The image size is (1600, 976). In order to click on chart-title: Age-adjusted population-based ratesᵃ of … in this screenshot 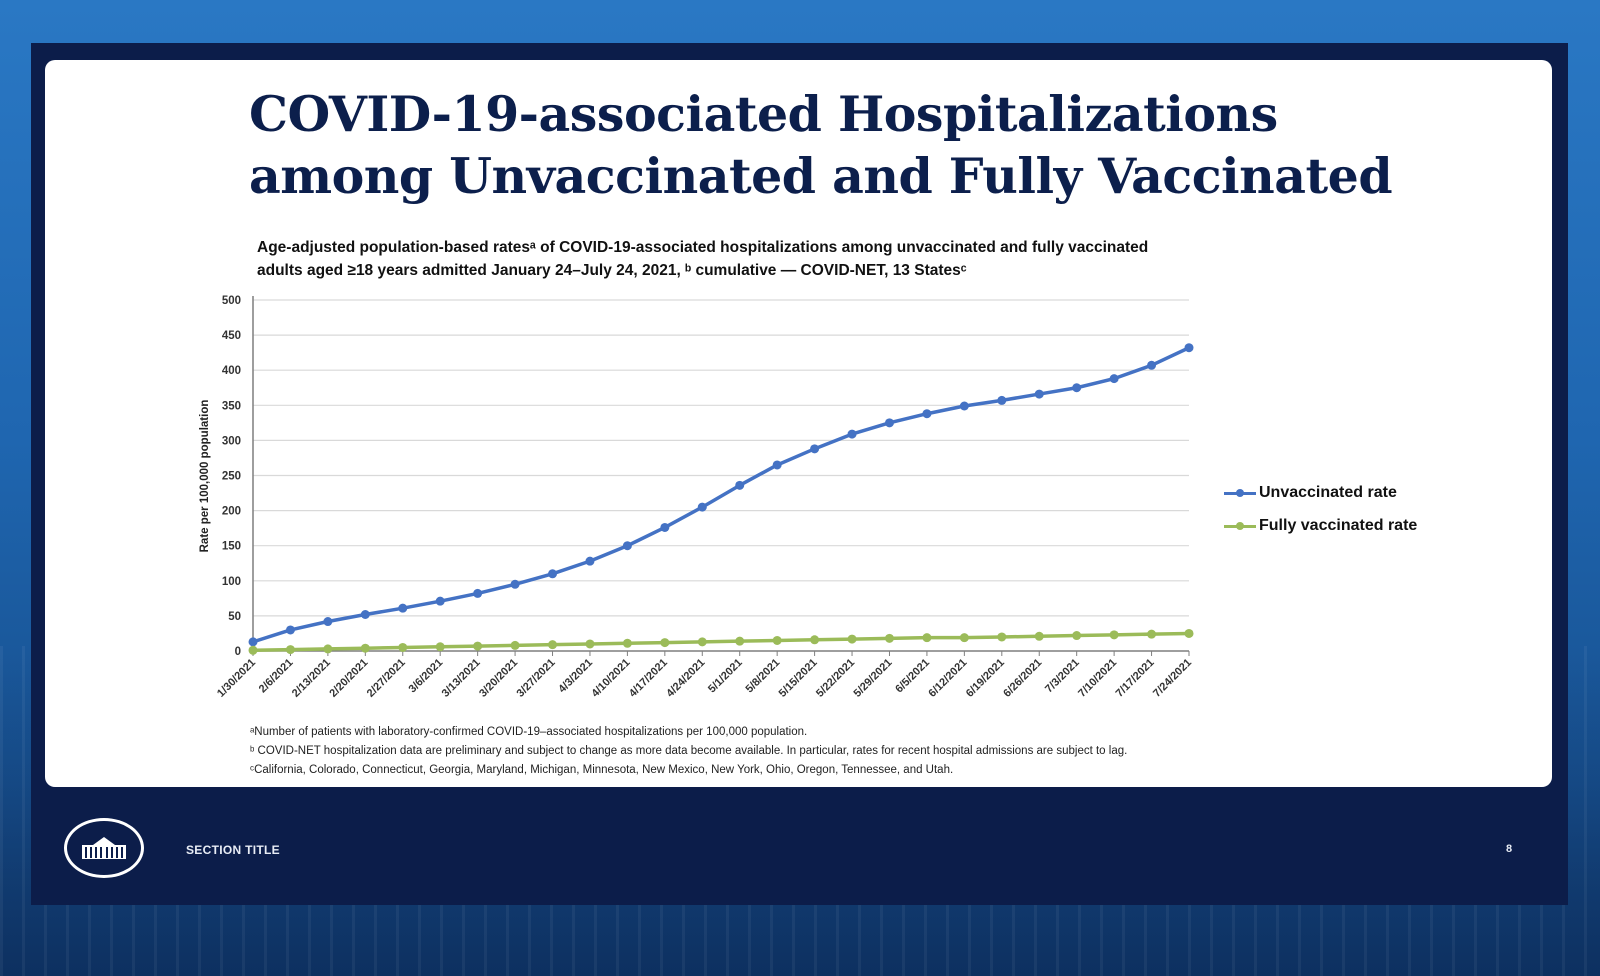, I will do `click(757, 259)`.